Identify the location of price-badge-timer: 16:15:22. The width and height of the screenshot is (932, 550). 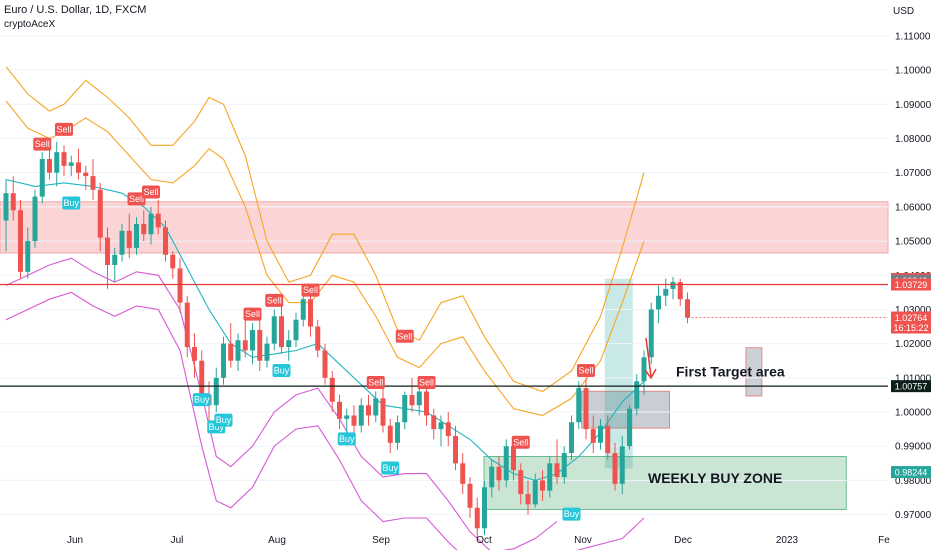
(910, 328).